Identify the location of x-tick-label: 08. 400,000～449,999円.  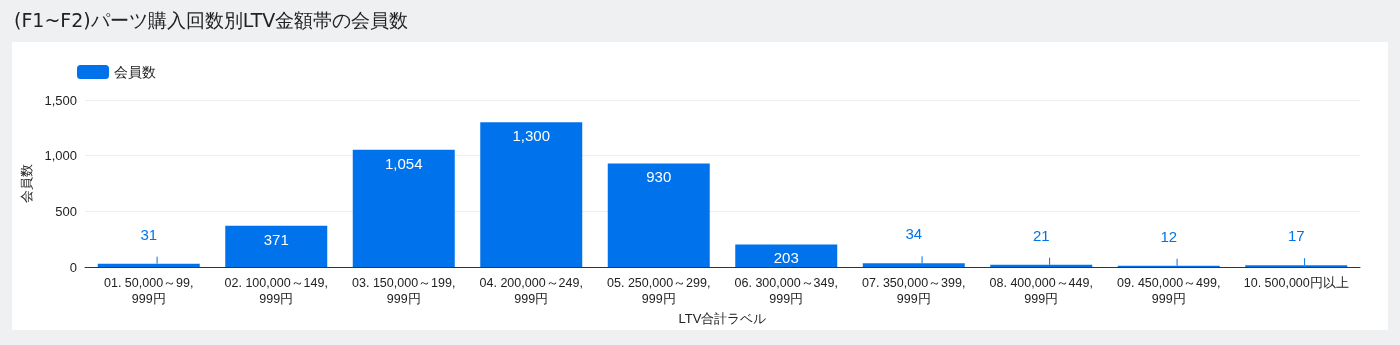
(1041, 291).